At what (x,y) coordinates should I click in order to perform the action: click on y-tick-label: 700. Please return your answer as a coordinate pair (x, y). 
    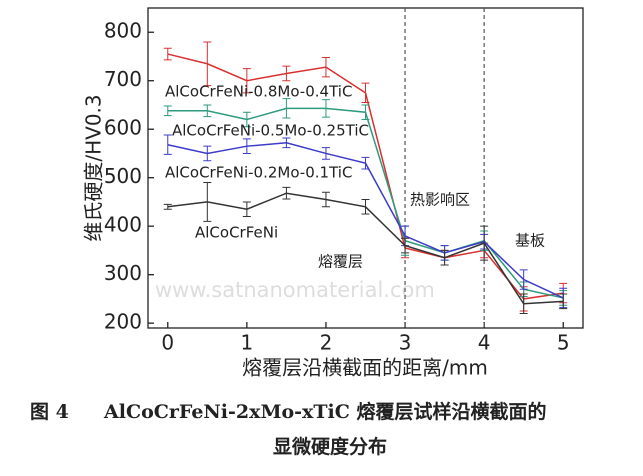
    Looking at the image, I should click on (123, 79).